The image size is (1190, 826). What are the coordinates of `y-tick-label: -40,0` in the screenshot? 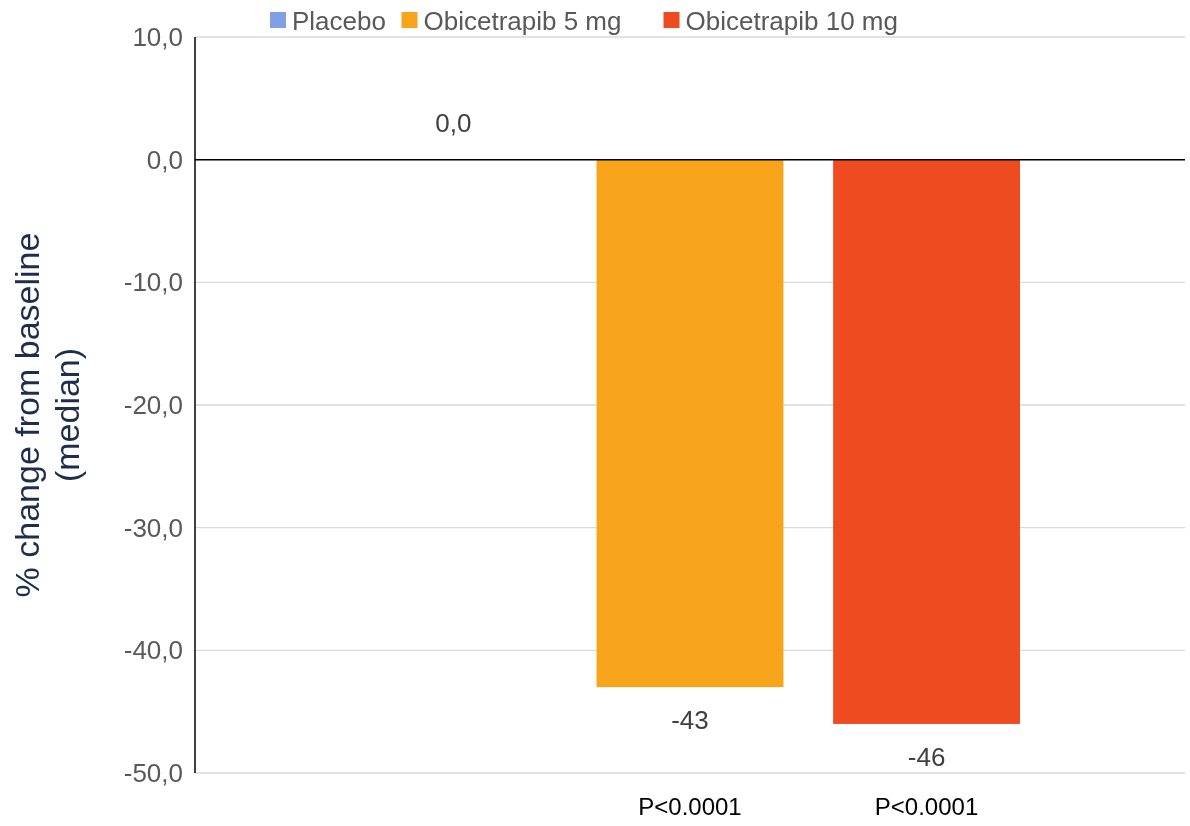 It's located at (153, 650).